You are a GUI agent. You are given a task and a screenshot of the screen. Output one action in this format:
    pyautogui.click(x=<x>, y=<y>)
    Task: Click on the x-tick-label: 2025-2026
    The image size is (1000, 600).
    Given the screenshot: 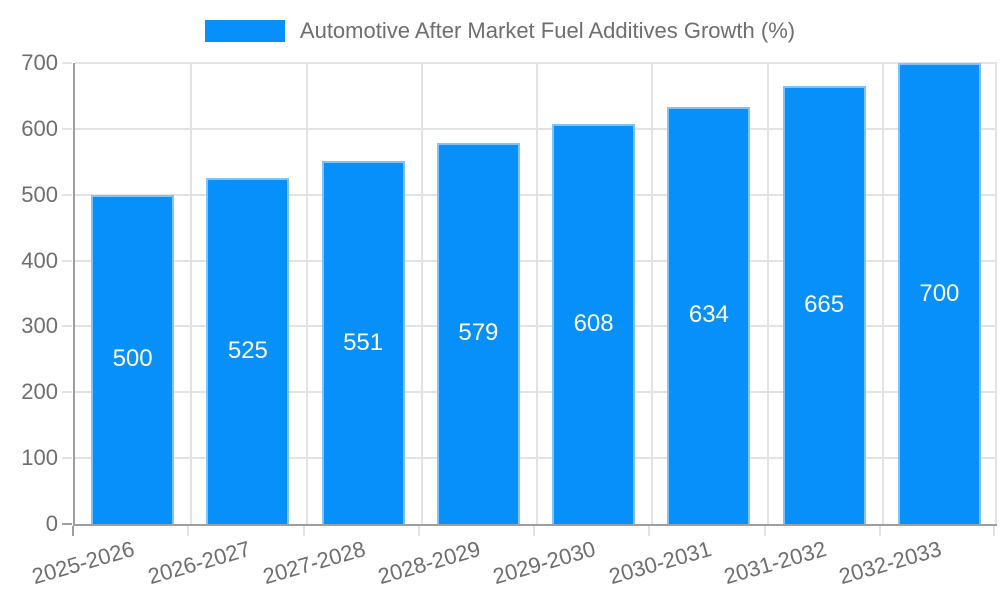 What is the action you would take?
    pyautogui.click(x=83, y=563)
    